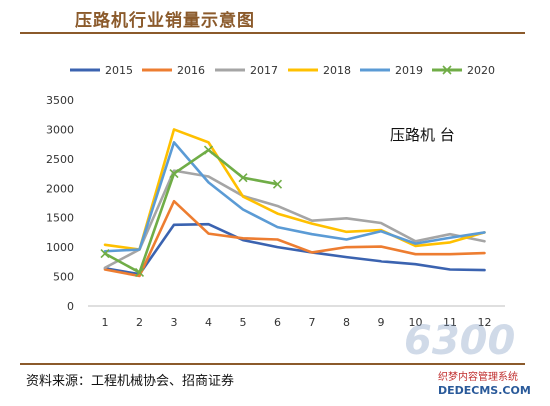 Image resolution: width=550 pixels, height=406 pixels. What do you see at coordinates (277, 322) in the screenshot?
I see `x-tick-label: 6` at bounding box center [277, 322].